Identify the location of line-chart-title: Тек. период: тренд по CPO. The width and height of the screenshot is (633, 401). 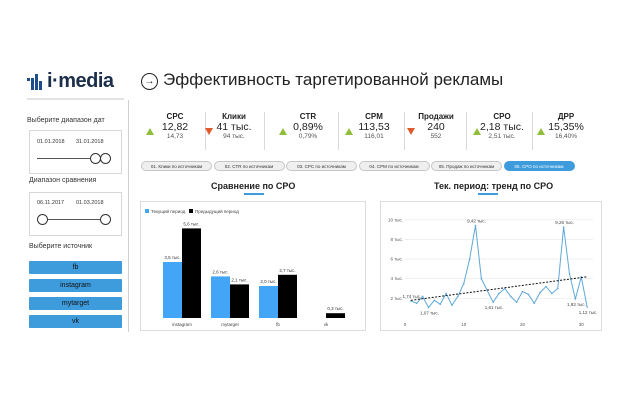
(494, 186).